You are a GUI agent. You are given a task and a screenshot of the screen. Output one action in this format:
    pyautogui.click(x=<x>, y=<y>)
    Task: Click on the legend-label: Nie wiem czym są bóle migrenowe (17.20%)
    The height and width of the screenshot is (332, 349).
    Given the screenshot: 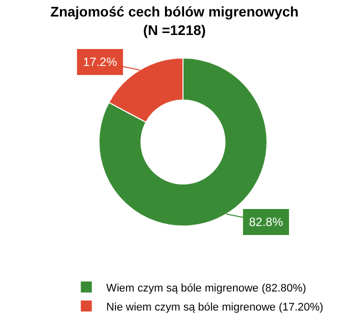 What is the action you would take?
    pyautogui.click(x=215, y=307)
    